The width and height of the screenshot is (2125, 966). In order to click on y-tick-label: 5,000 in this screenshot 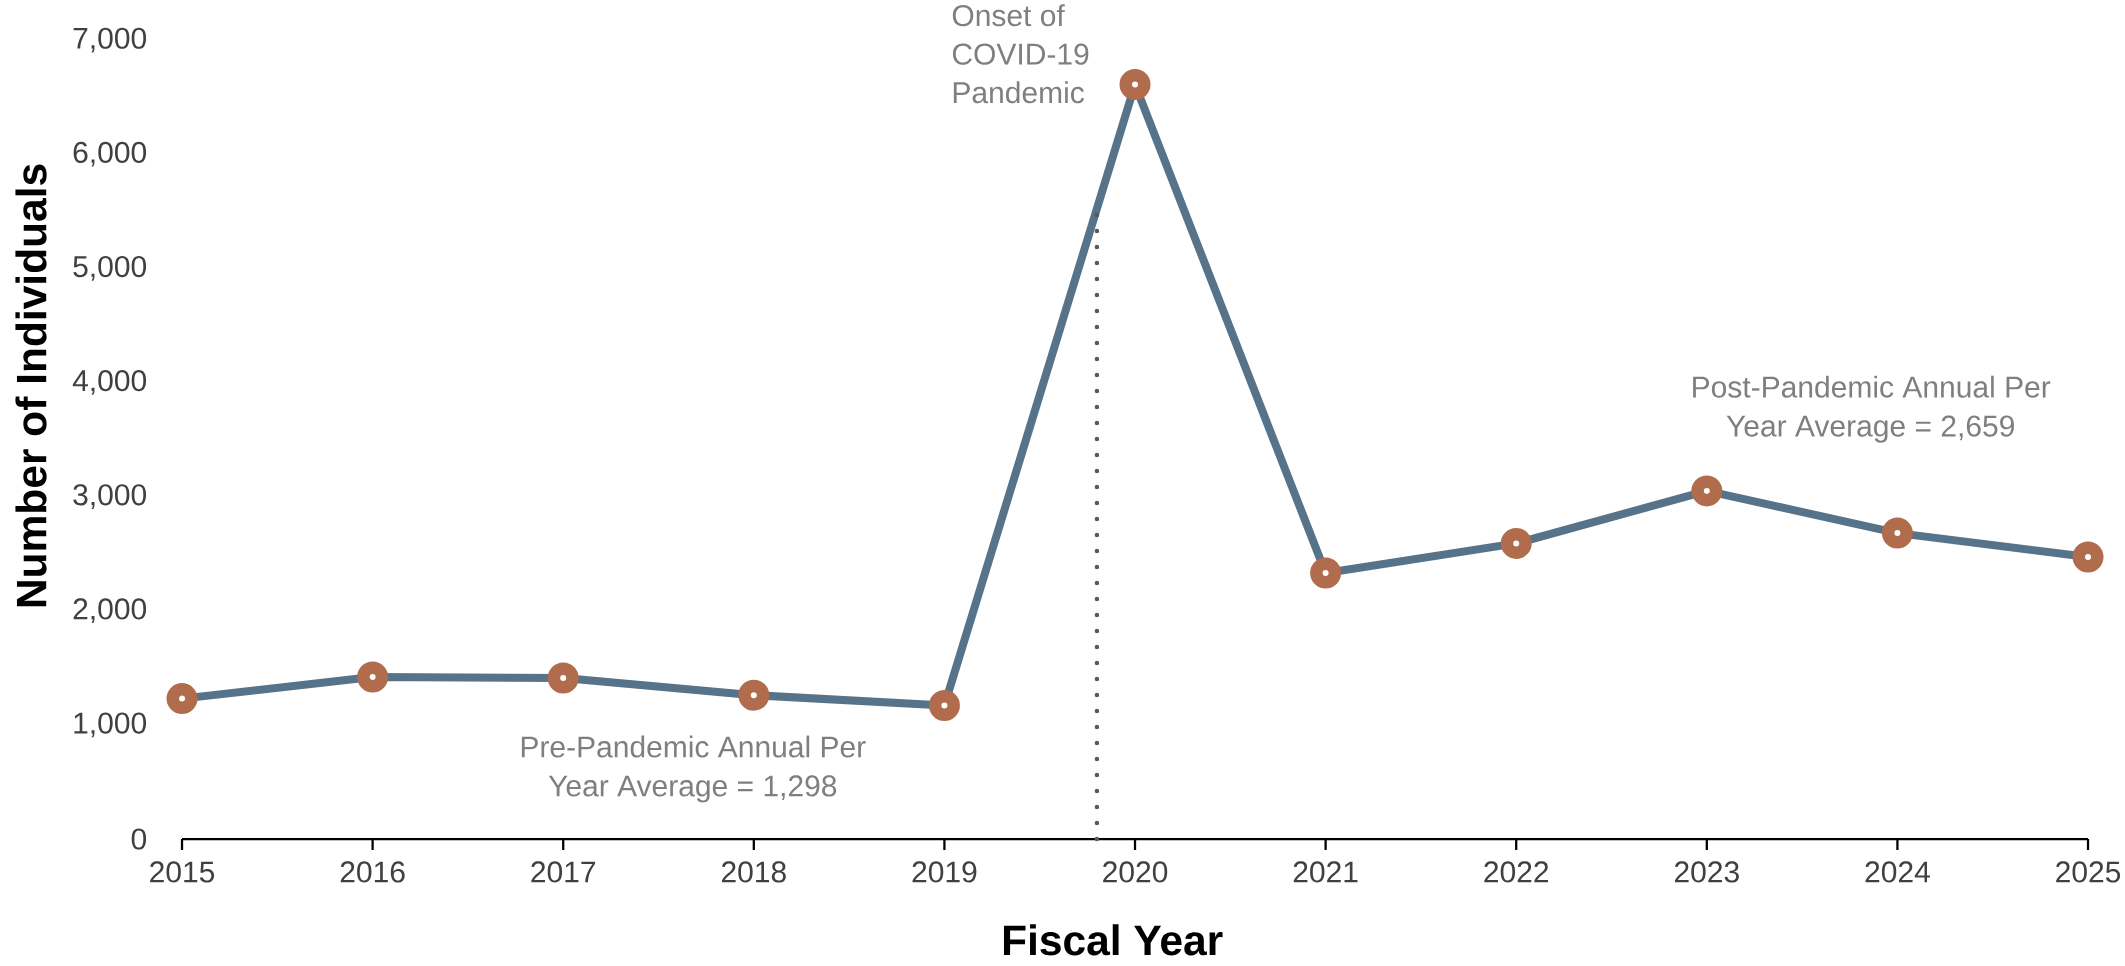, I will do `click(110, 268)`.